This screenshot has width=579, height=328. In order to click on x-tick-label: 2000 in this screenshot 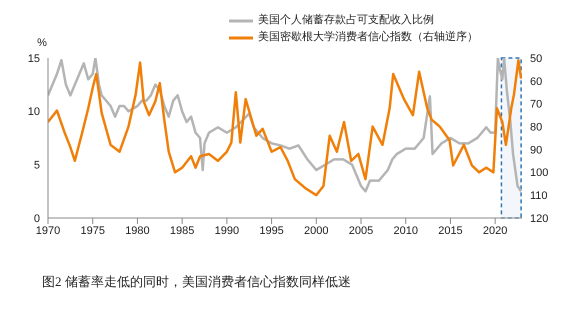, I will do `click(316, 230)`.